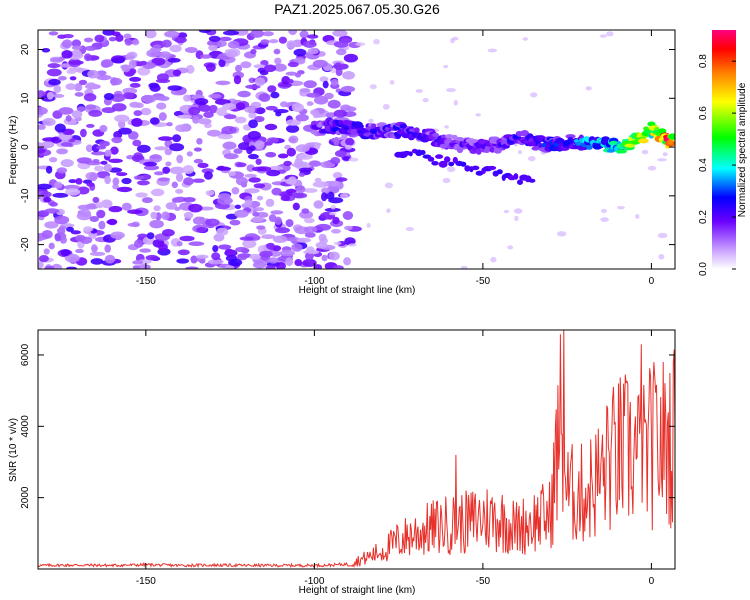 The width and height of the screenshot is (750, 600). What do you see at coordinates (357, 590) in the screenshot?
I see `snr-x-axis-label: Height of straight line (km)` at bounding box center [357, 590].